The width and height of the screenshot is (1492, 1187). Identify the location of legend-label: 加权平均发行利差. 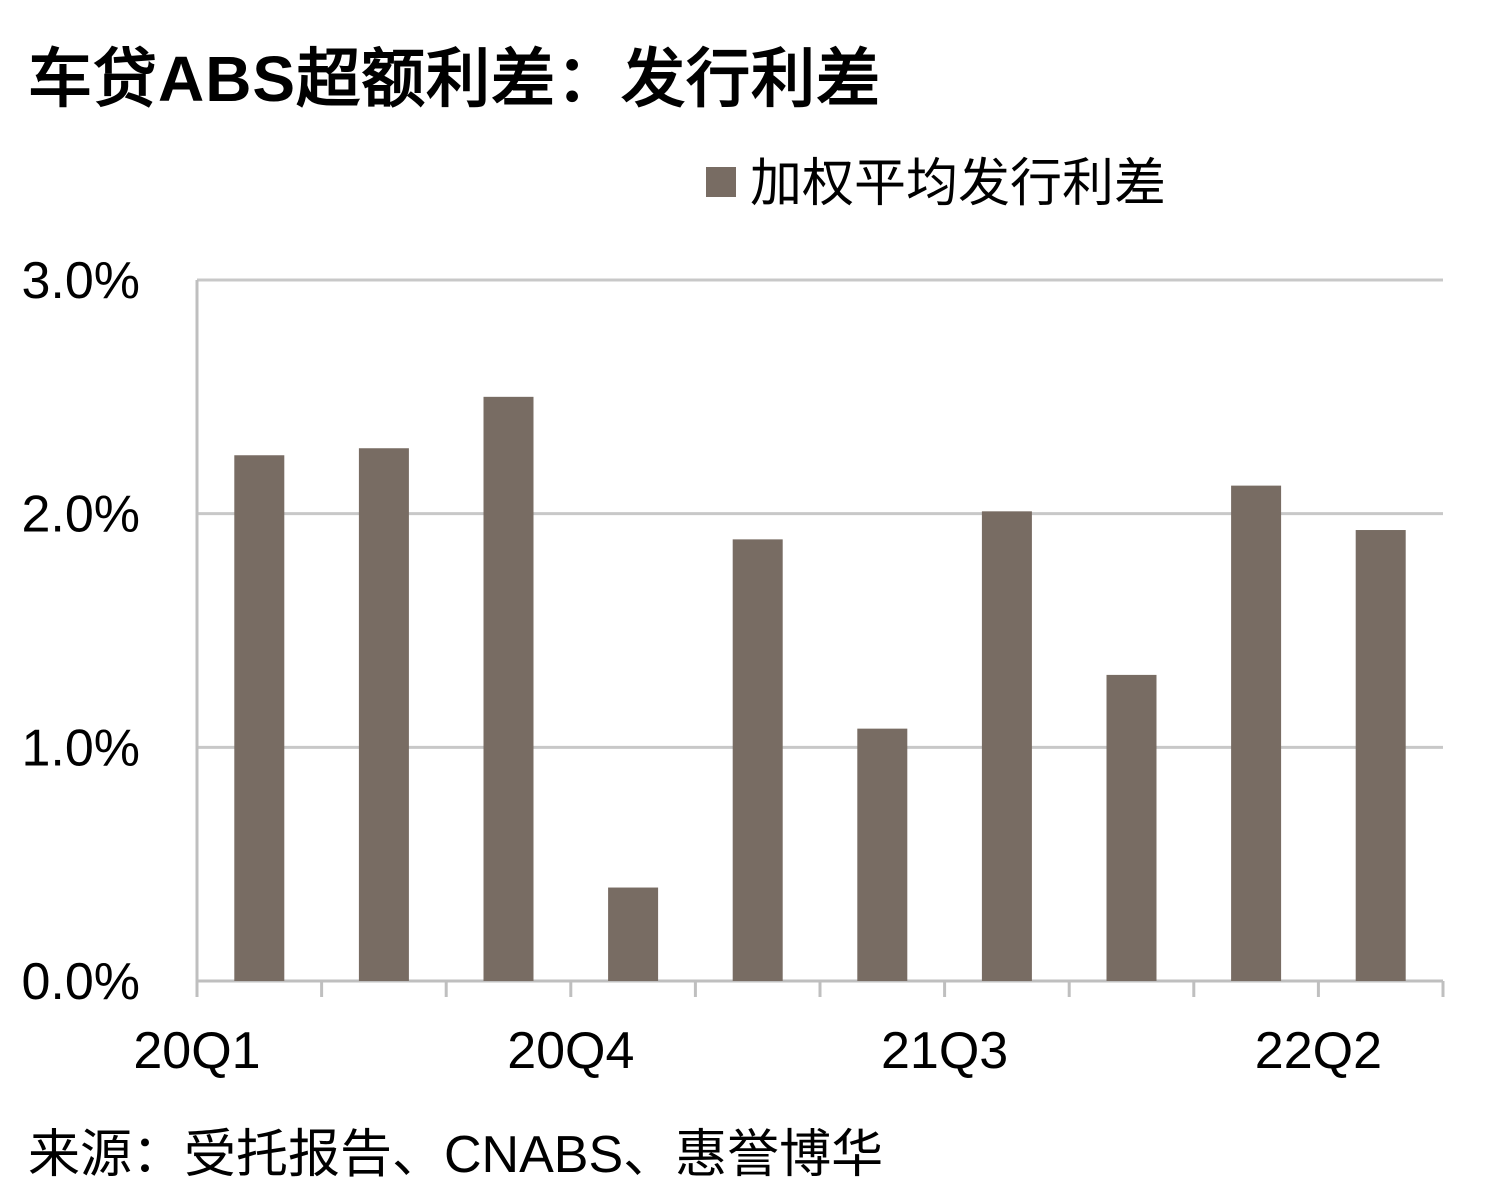
(958, 184).